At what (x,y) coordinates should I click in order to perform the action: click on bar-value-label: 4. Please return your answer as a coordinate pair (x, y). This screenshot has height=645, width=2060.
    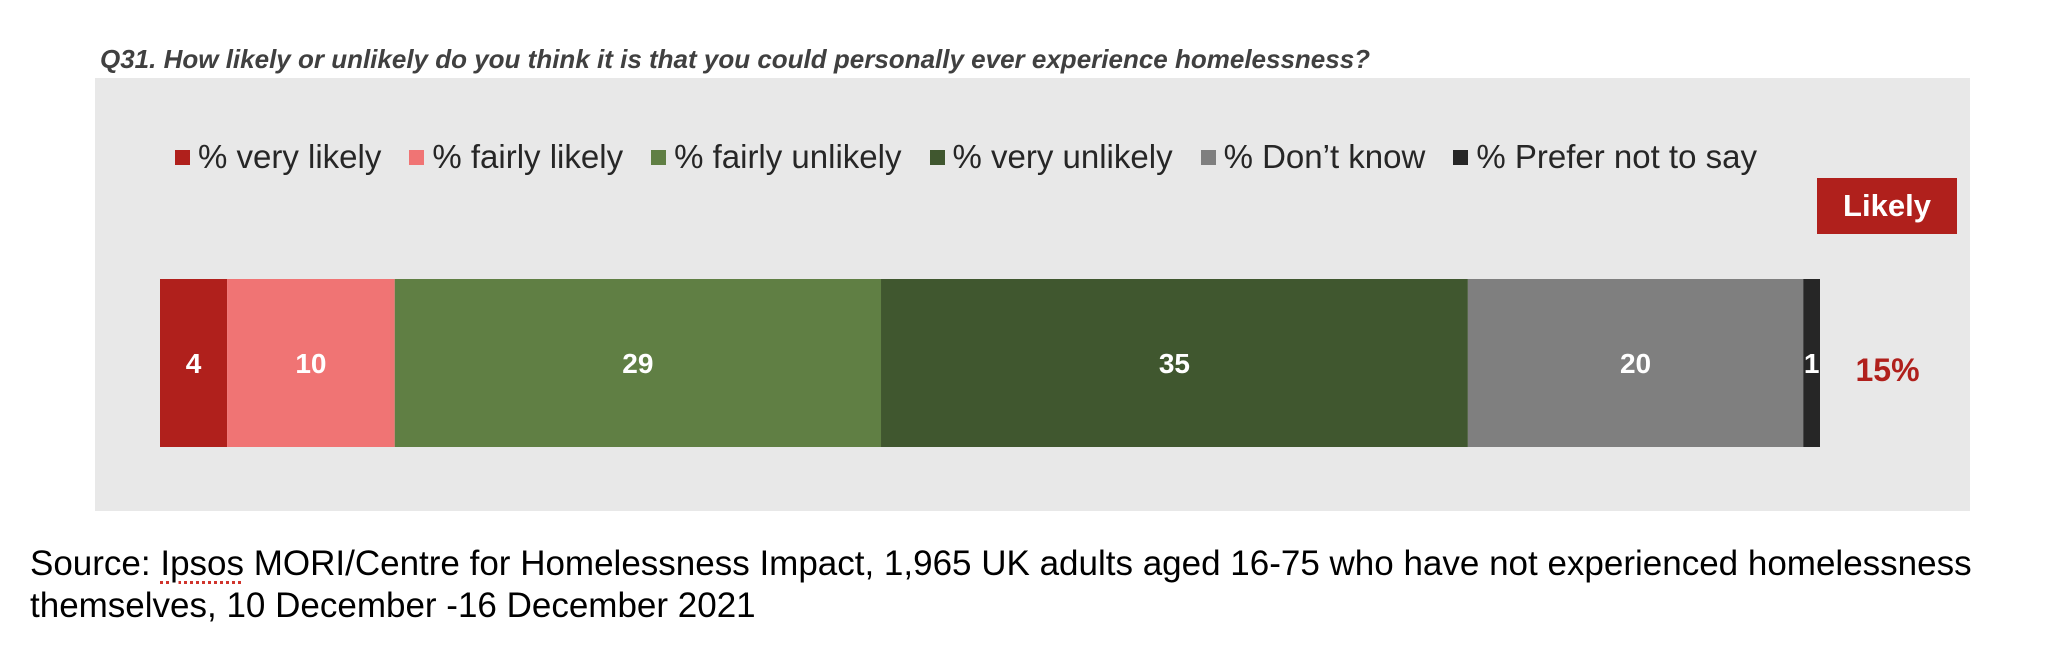
    Looking at the image, I should click on (194, 363).